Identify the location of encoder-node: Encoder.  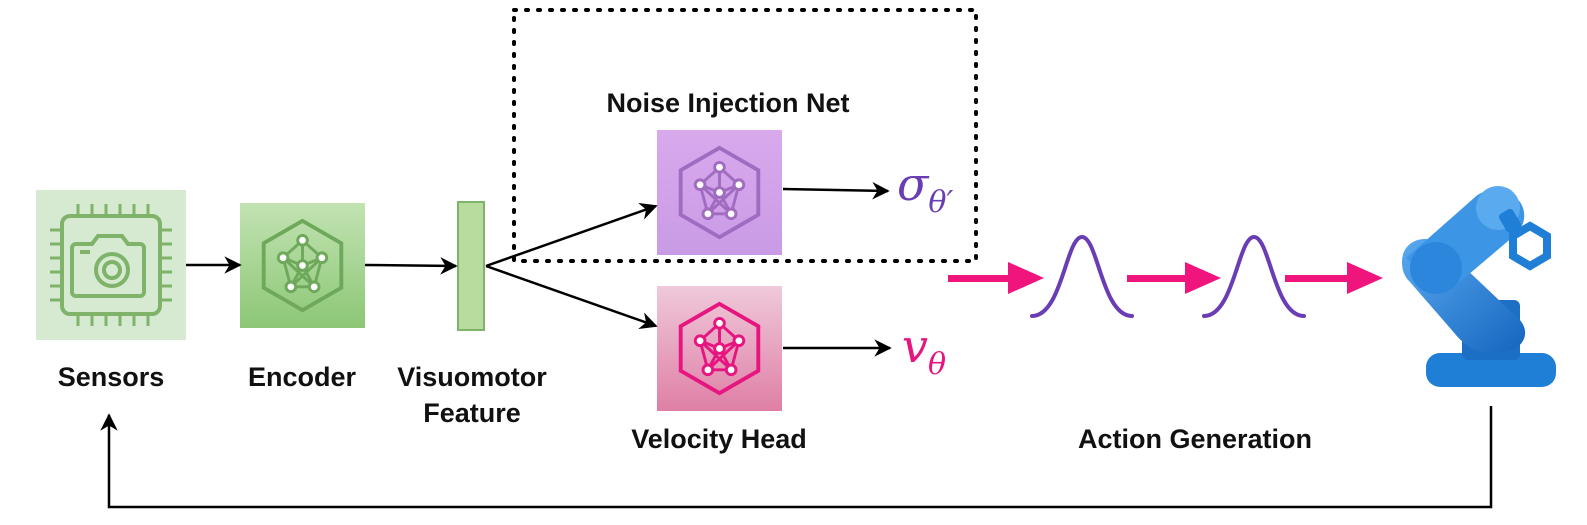
(302, 297).